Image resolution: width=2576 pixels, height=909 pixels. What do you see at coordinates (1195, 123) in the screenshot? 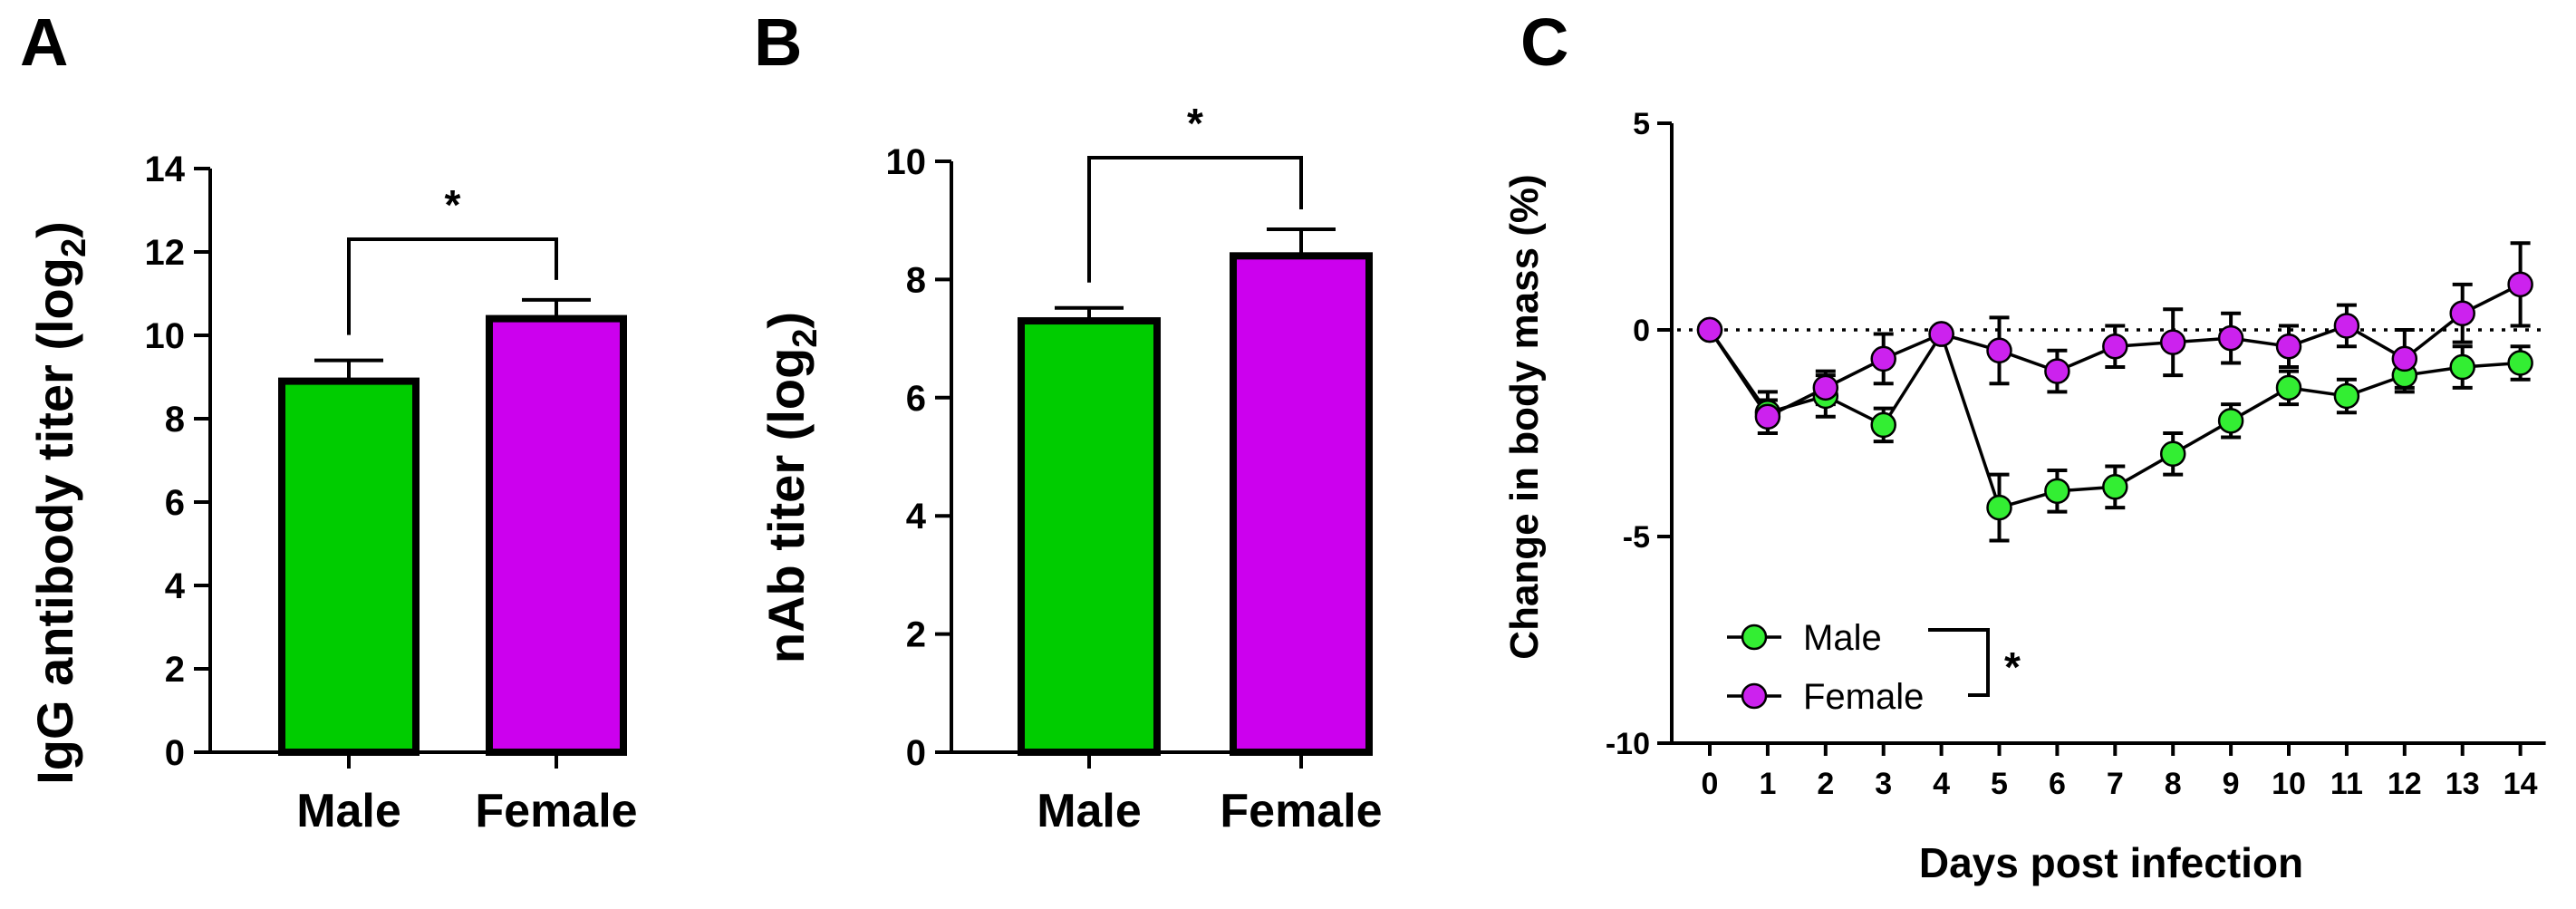
I see `panel-b-significance-star: *` at bounding box center [1195, 123].